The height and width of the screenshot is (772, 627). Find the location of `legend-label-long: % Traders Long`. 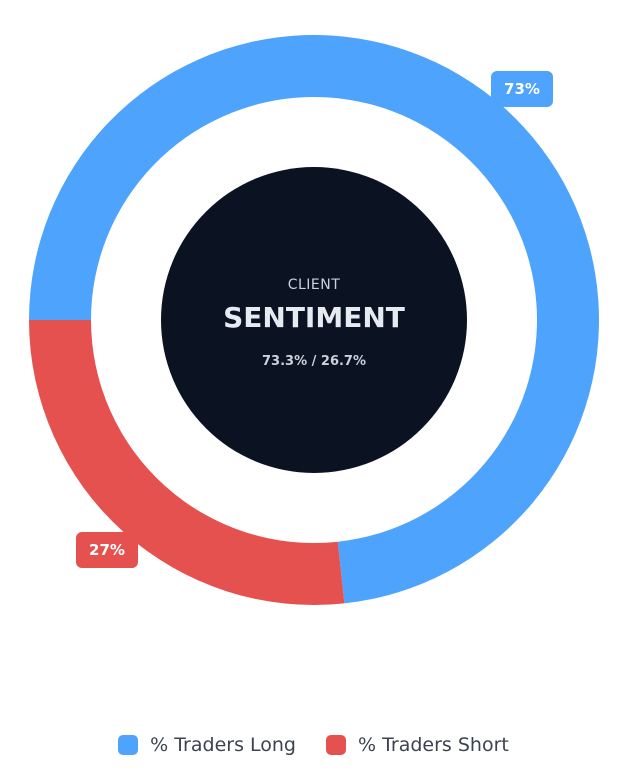

legend-label-long: % Traders Long is located at coordinates (223, 745).